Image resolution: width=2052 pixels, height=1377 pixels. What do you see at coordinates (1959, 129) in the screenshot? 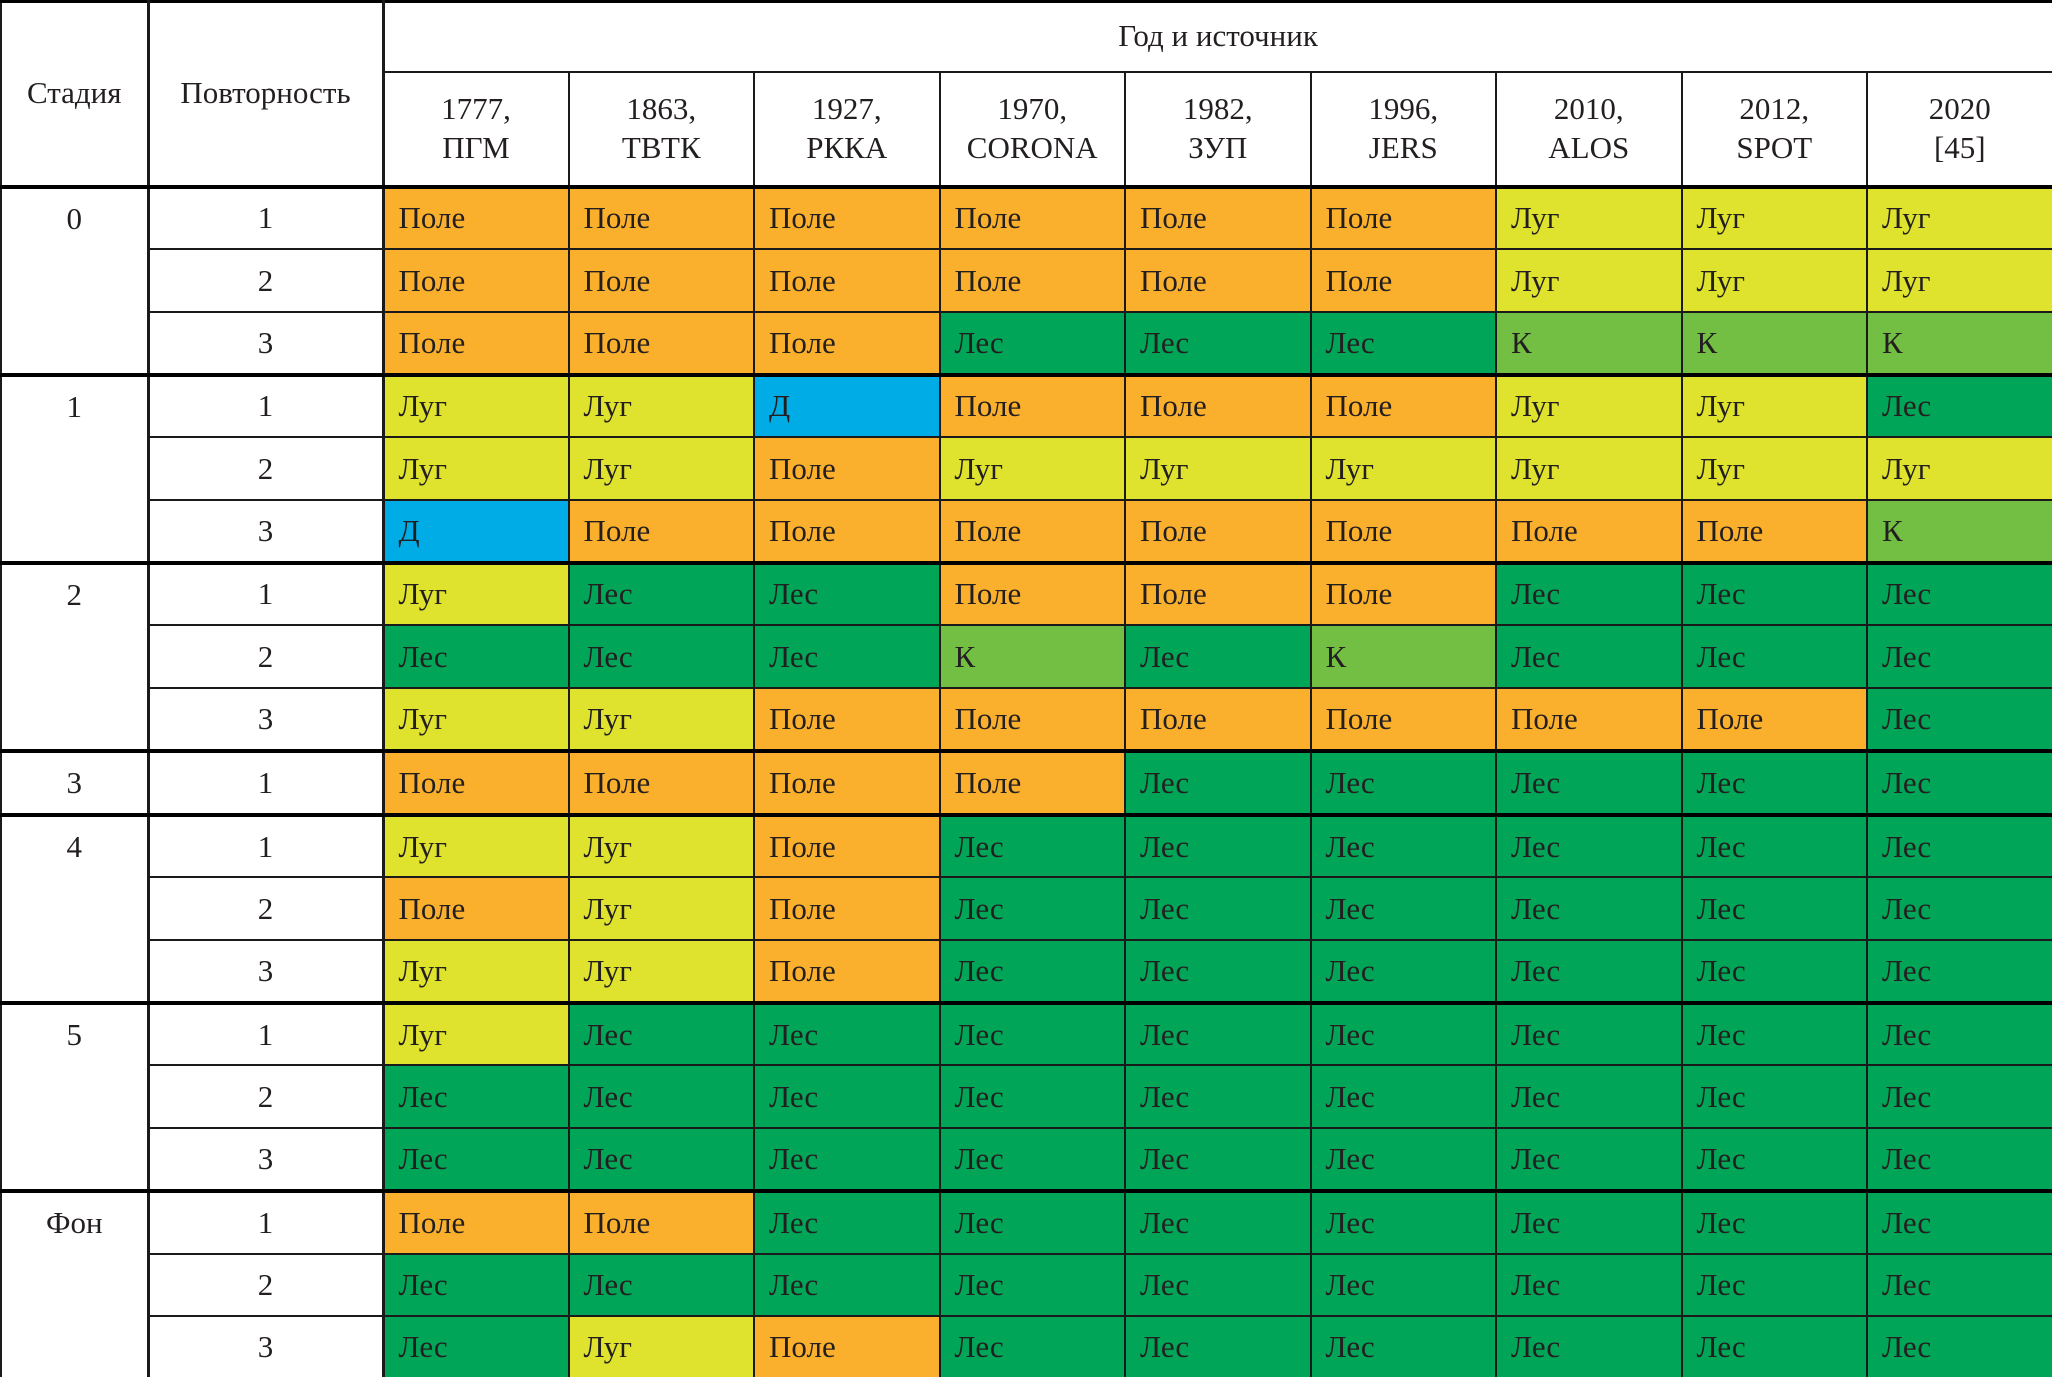
I see `year-header-2020-45: 2020 [45]` at bounding box center [1959, 129].